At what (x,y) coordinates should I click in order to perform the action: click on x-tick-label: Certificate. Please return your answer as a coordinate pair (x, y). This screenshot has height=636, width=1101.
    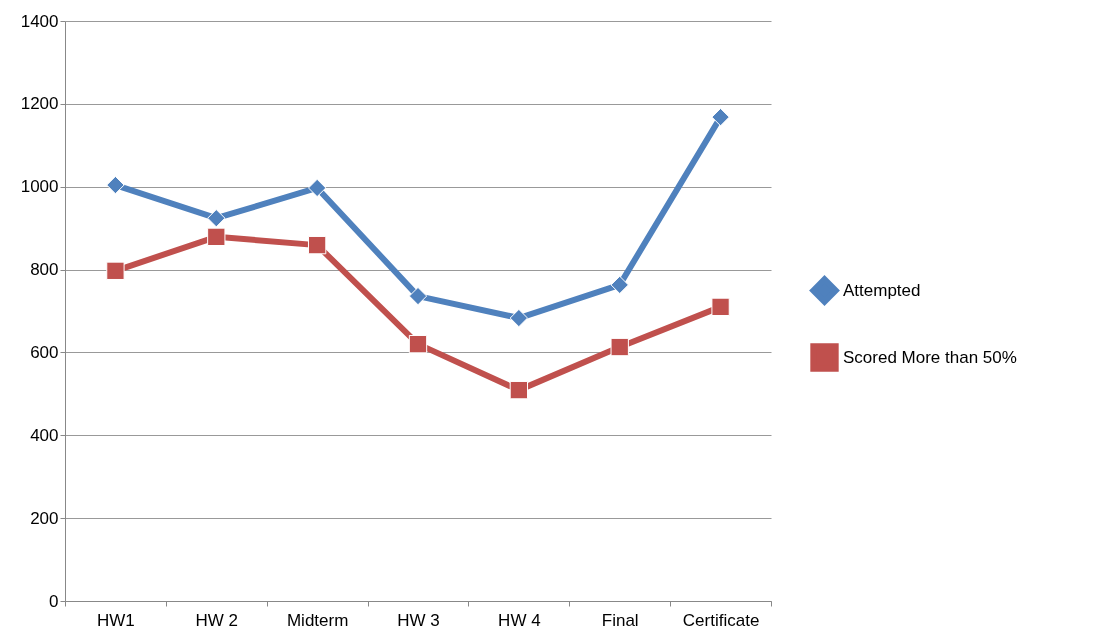
    Looking at the image, I should click on (721, 620).